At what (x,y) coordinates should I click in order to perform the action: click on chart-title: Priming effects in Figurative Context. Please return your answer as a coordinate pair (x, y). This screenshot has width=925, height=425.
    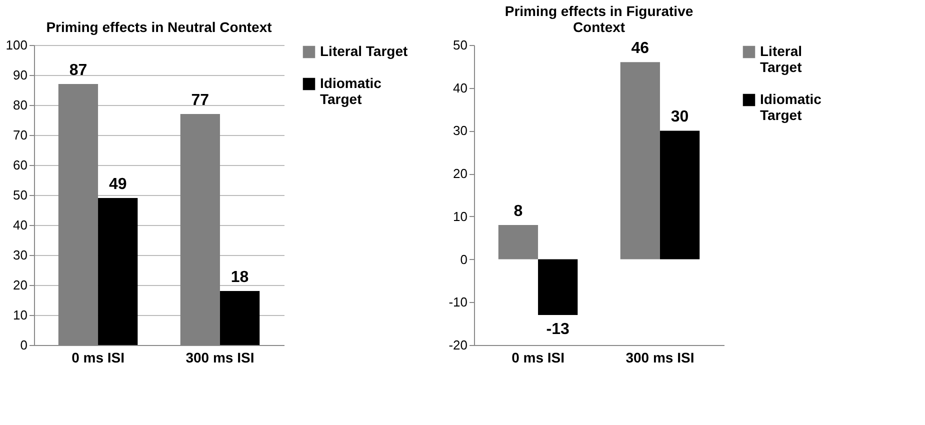
    Looking at the image, I should click on (599, 19).